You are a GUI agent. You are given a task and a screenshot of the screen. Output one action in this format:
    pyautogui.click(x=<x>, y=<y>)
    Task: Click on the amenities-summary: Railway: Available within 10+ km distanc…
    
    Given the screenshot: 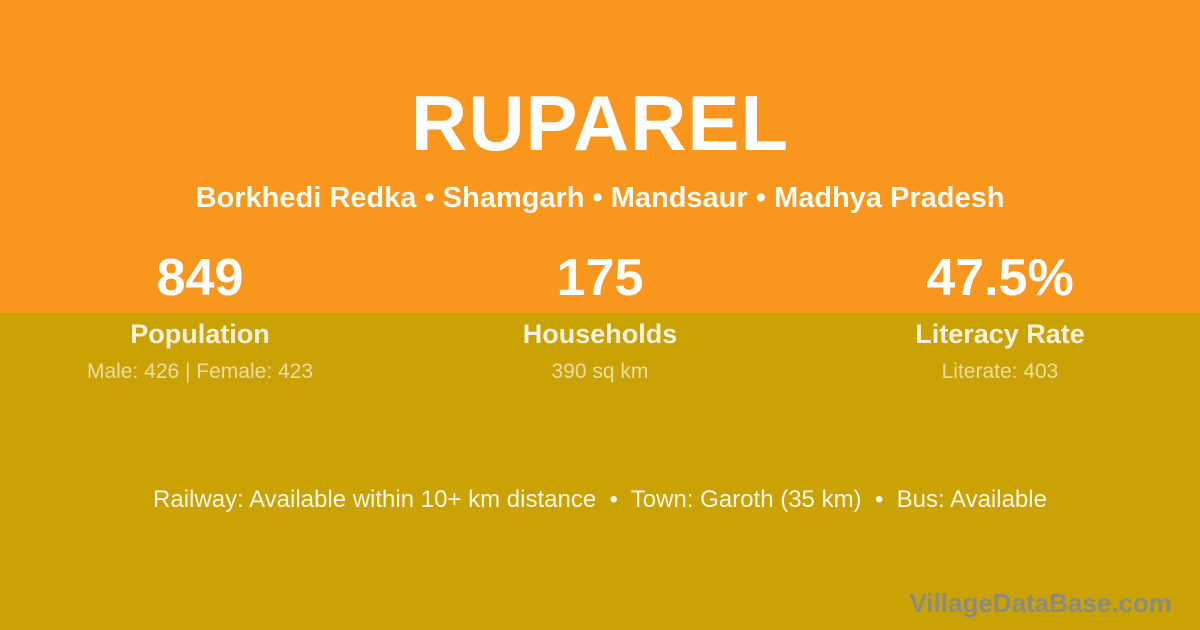 What is the action you would take?
    pyautogui.click(x=600, y=499)
    